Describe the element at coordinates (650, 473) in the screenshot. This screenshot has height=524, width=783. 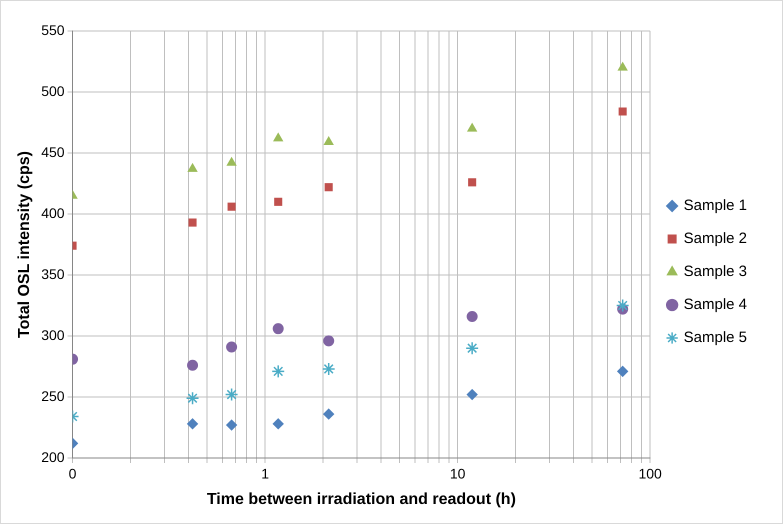
I see `x-tick-label: 100` at that location.